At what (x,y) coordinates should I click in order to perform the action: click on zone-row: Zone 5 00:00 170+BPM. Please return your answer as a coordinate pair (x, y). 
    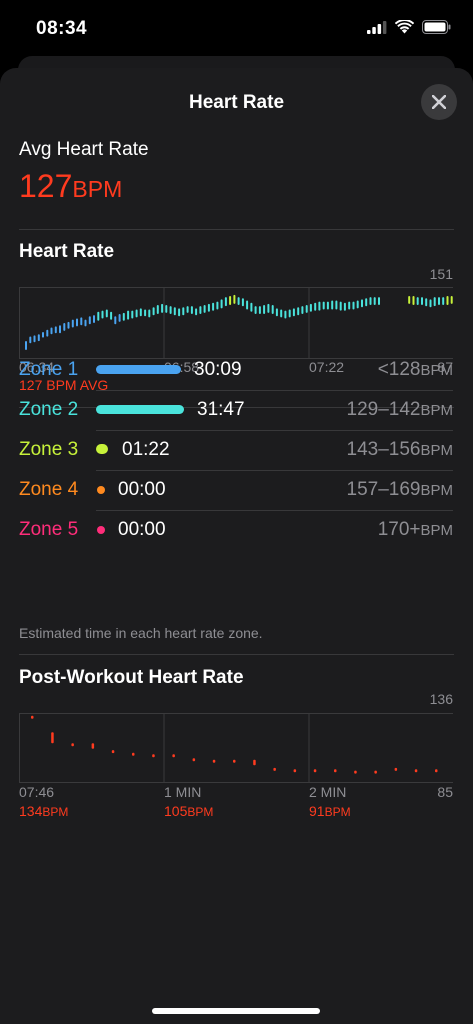
    Looking at the image, I should click on (236, 531).